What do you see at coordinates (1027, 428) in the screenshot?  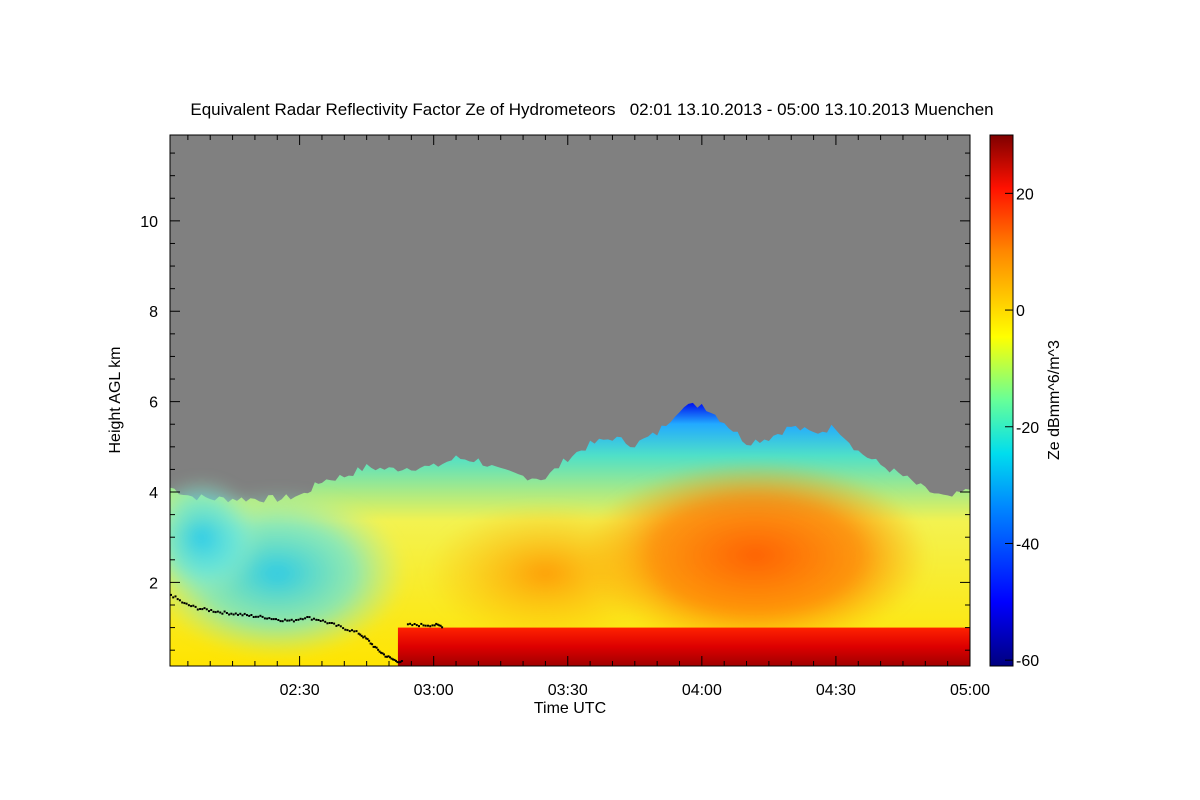 I see `colorbar-tick-label: -20` at bounding box center [1027, 428].